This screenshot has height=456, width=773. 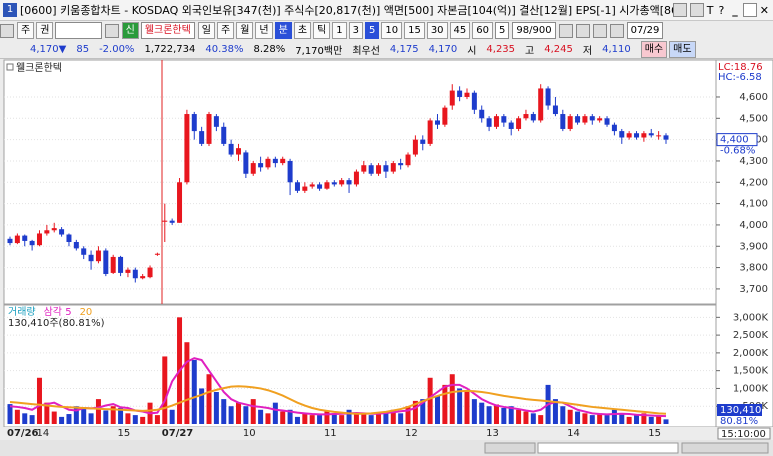 I want to click on zoom-buttons, so click(x=725, y=448).